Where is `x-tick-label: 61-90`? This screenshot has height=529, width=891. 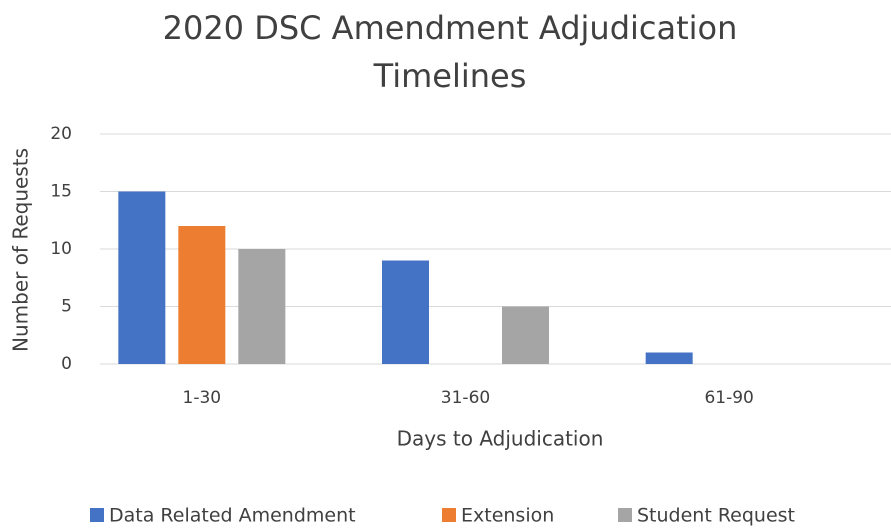
x-tick-label: 61-90 is located at coordinates (728, 398).